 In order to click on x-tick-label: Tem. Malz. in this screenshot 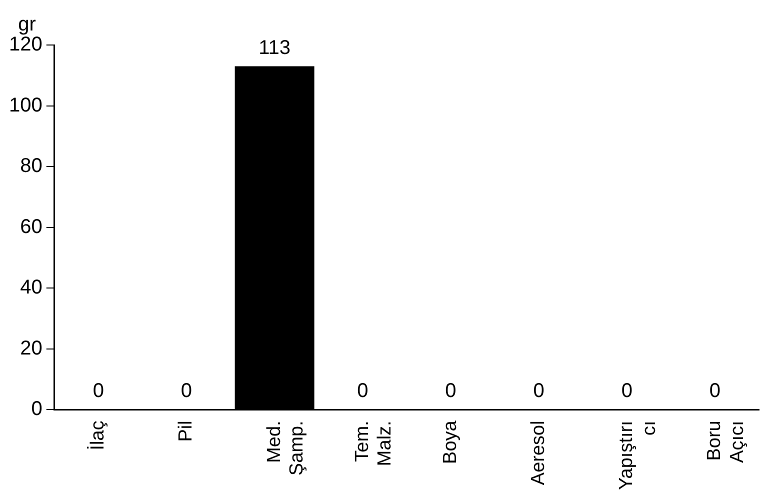, I will do `click(374, 443)`.